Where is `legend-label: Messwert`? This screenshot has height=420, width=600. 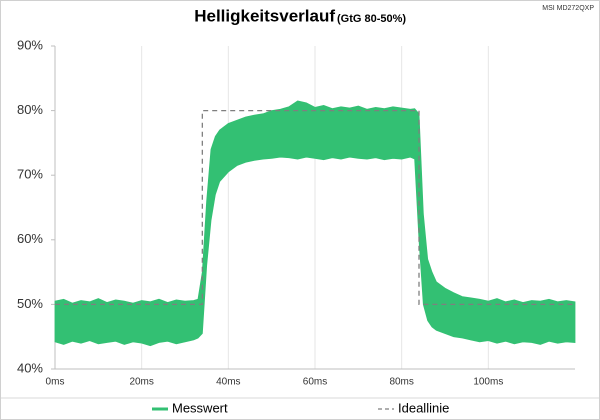 legend-label: Messwert is located at coordinates (200, 407).